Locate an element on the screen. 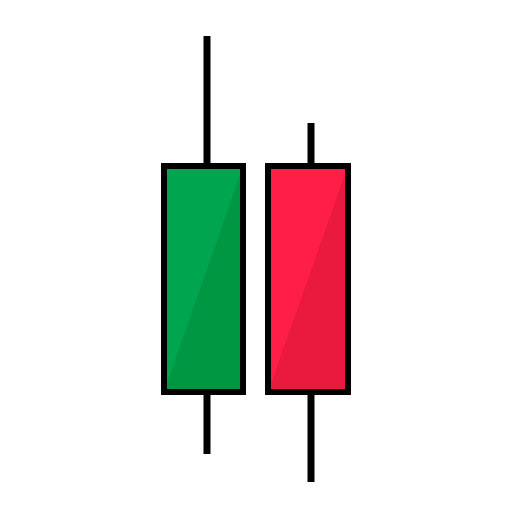 The image size is (512, 512). bearish-candle is located at coordinates (308, 302).